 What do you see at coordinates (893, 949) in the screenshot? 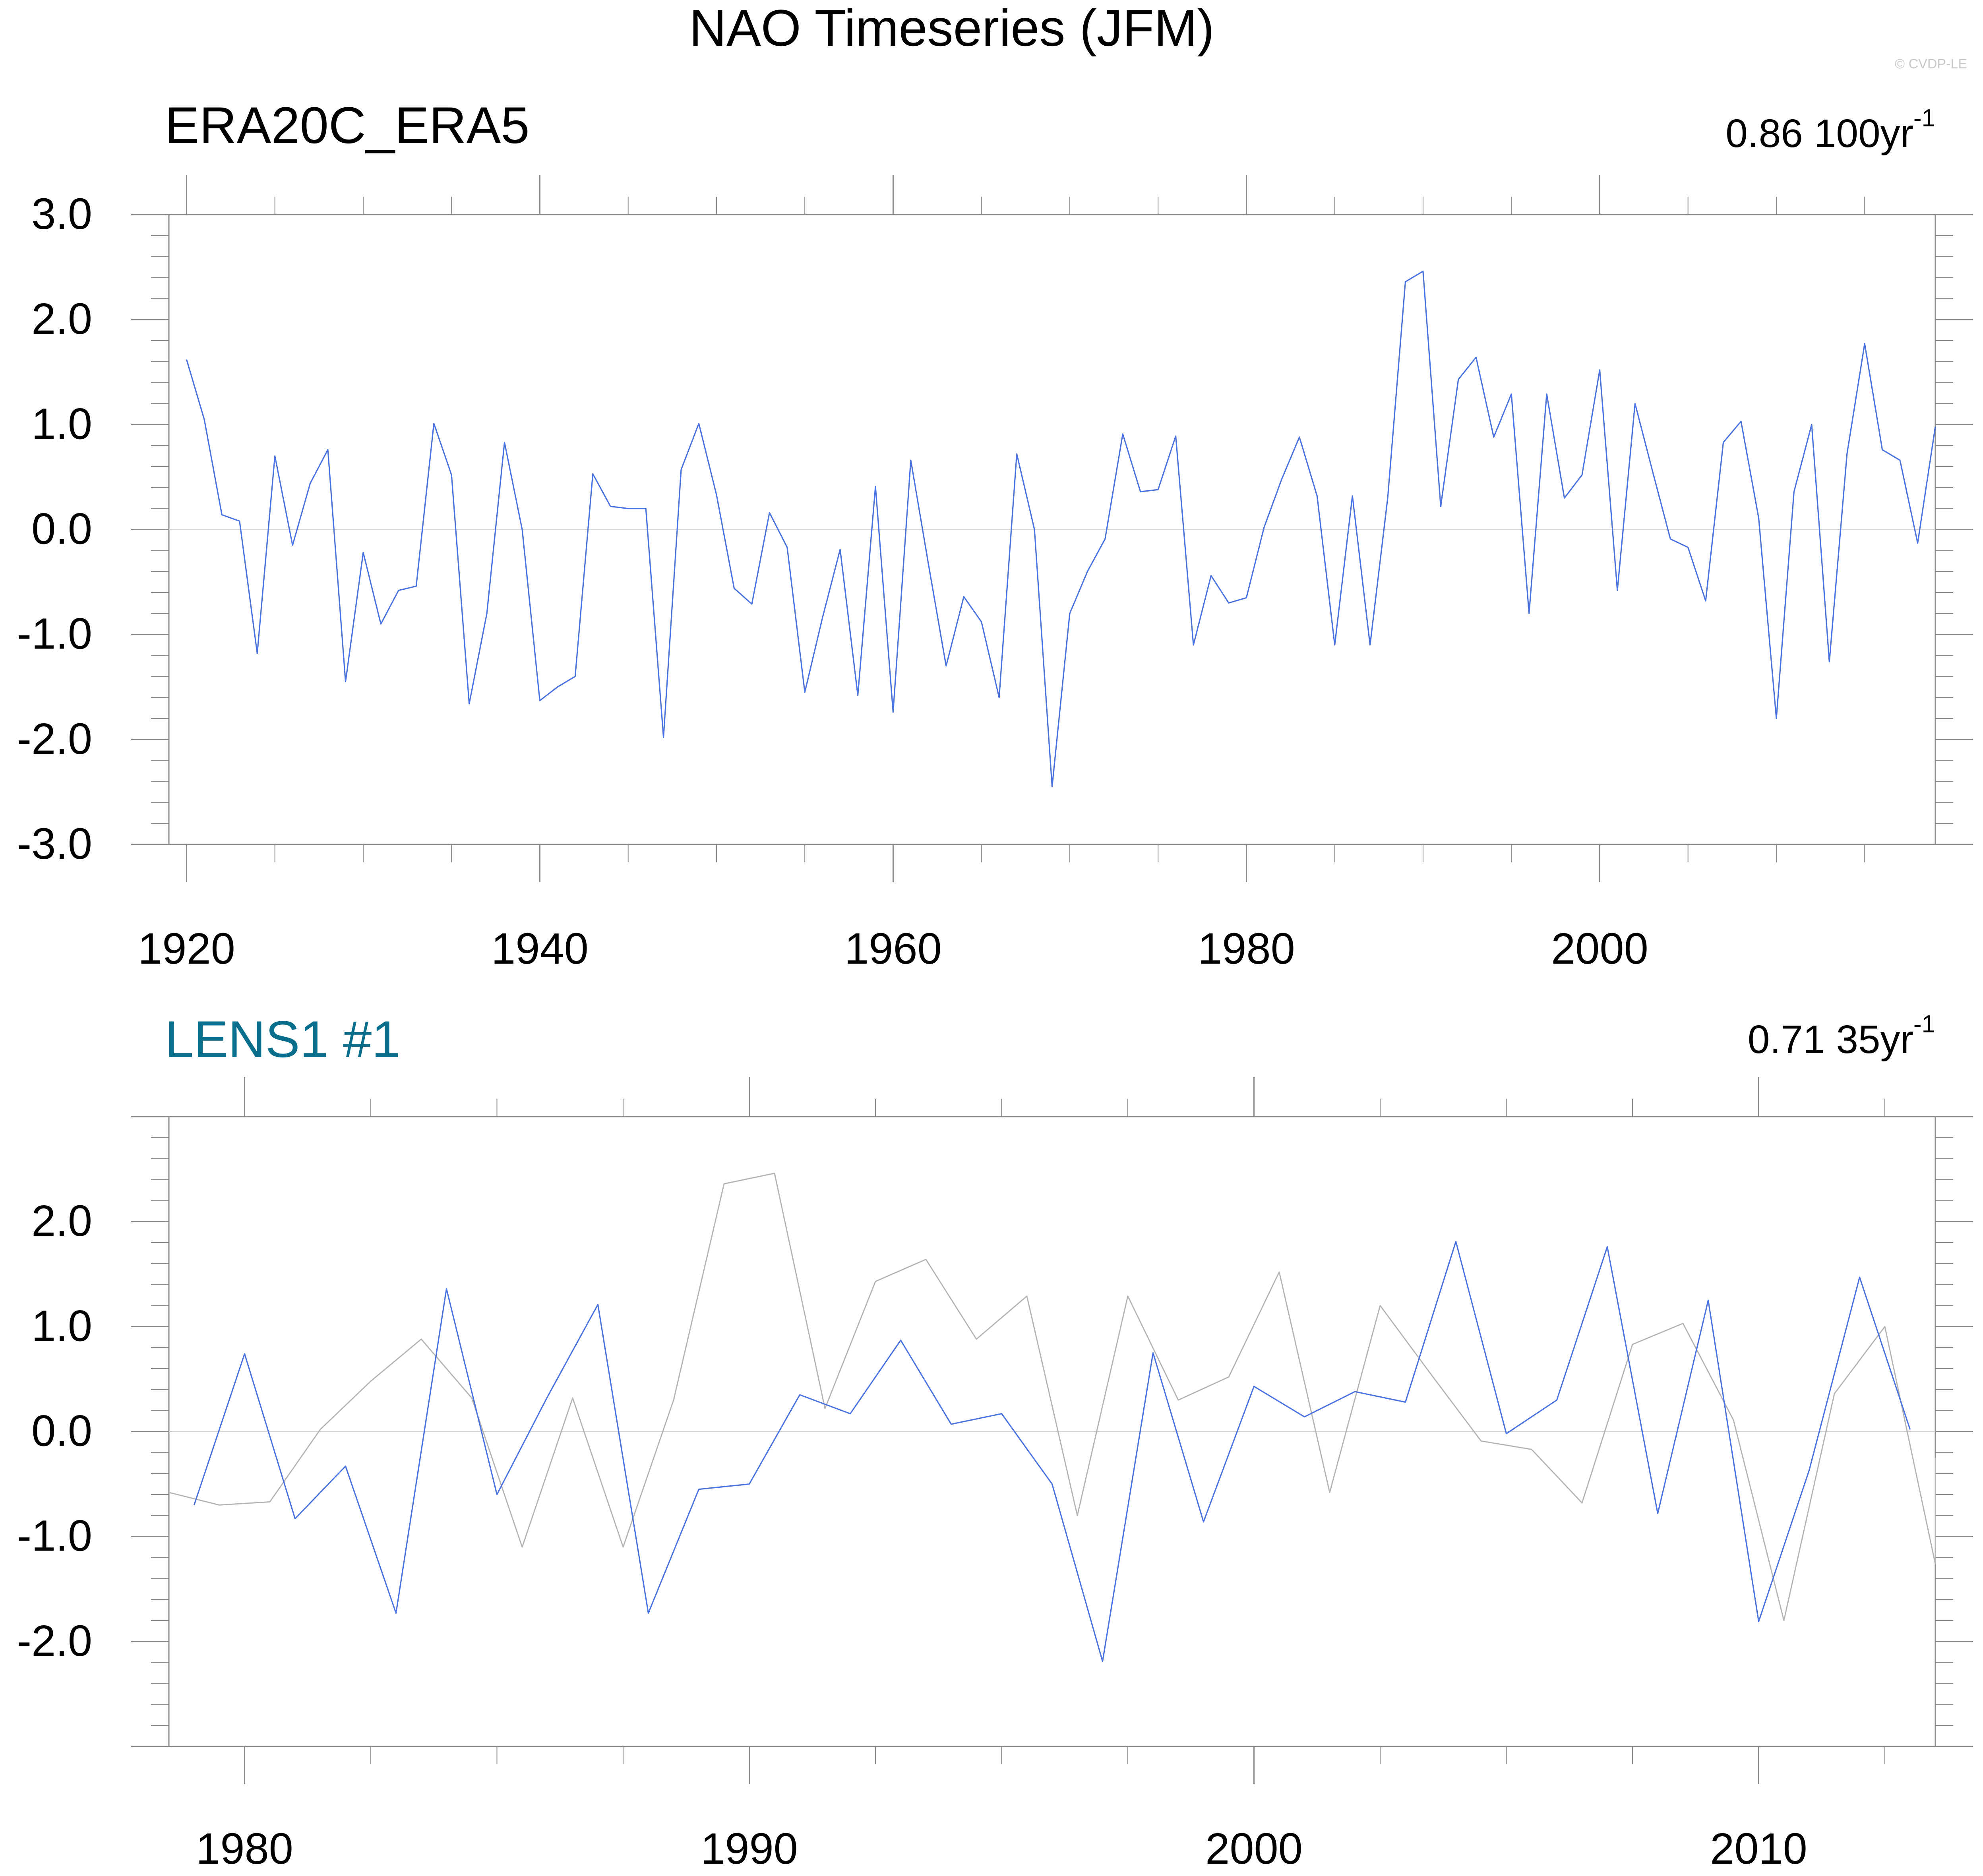
I see `x-tick-label: 1960` at bounding box center [893, 949].